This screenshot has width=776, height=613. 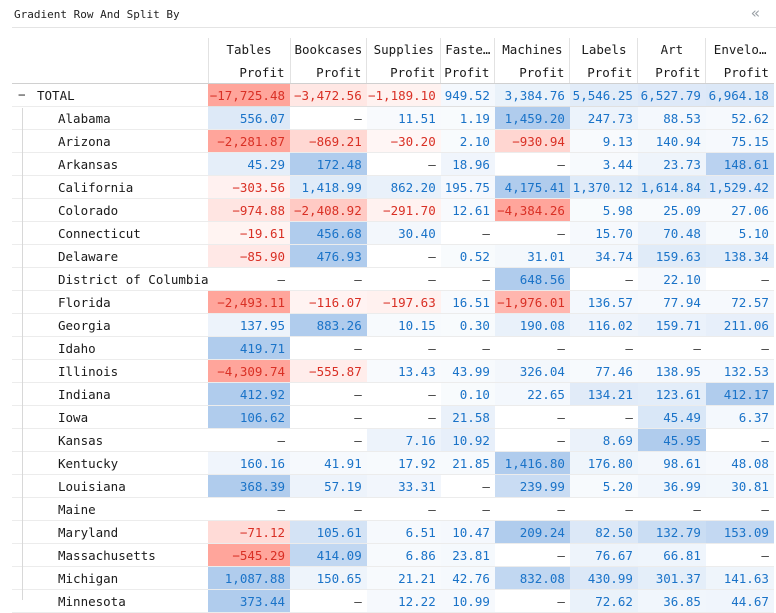 I want to click on profit-cell: 159.63, so click(x=671, y=256).